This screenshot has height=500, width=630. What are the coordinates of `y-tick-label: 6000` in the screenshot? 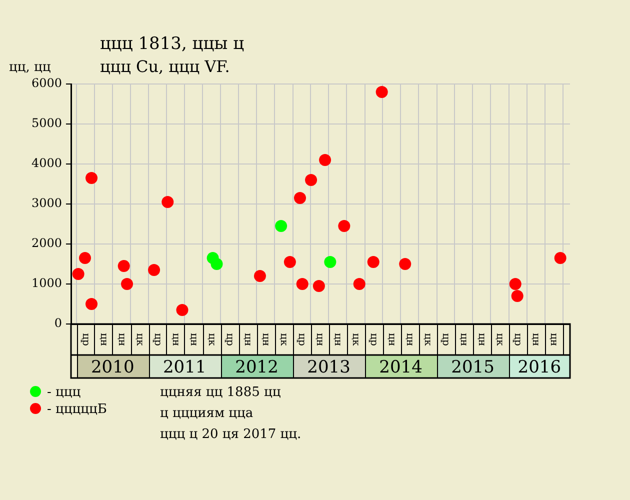 It's located at (46, 83).